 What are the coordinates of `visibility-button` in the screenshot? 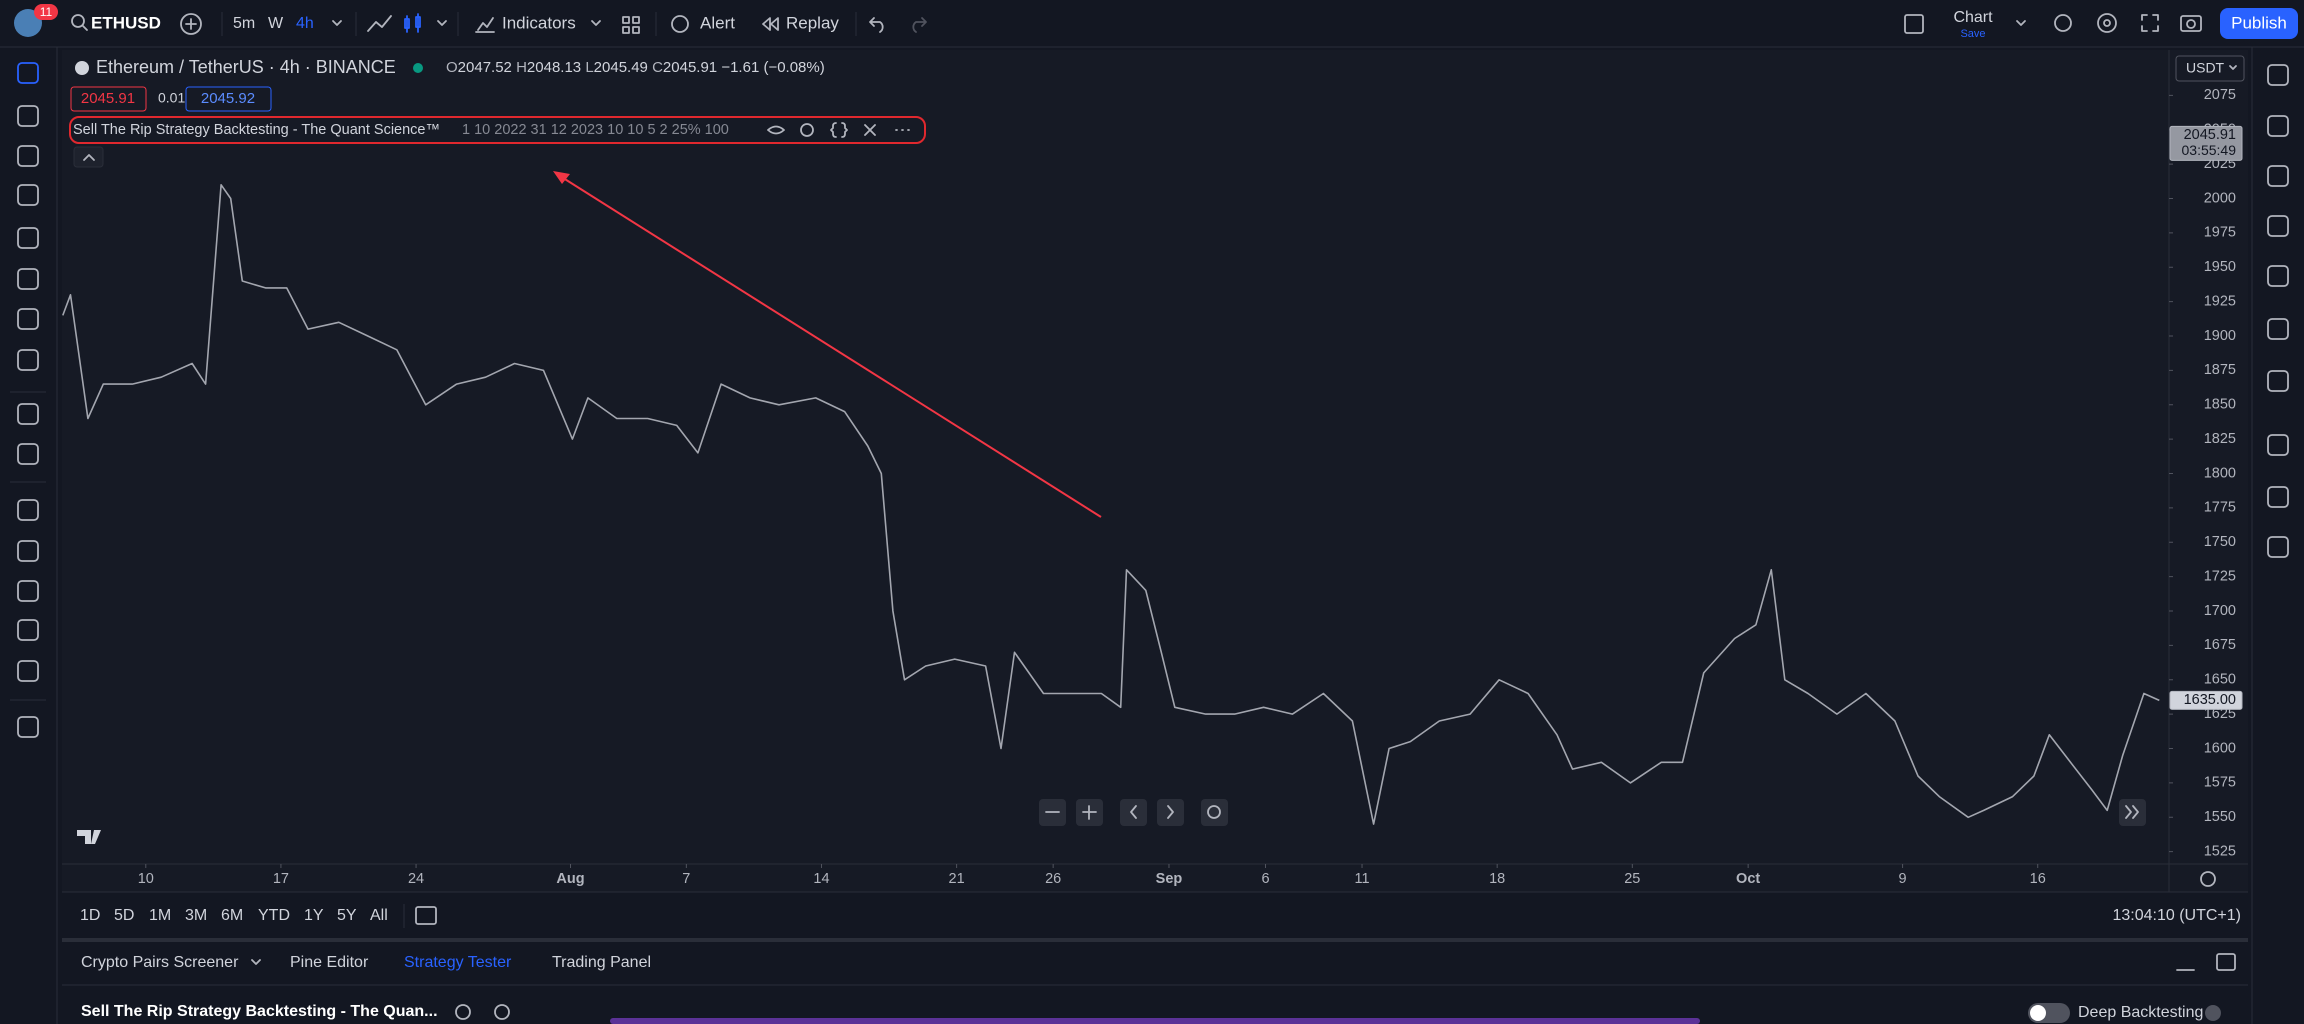 It's located at (776, 130).